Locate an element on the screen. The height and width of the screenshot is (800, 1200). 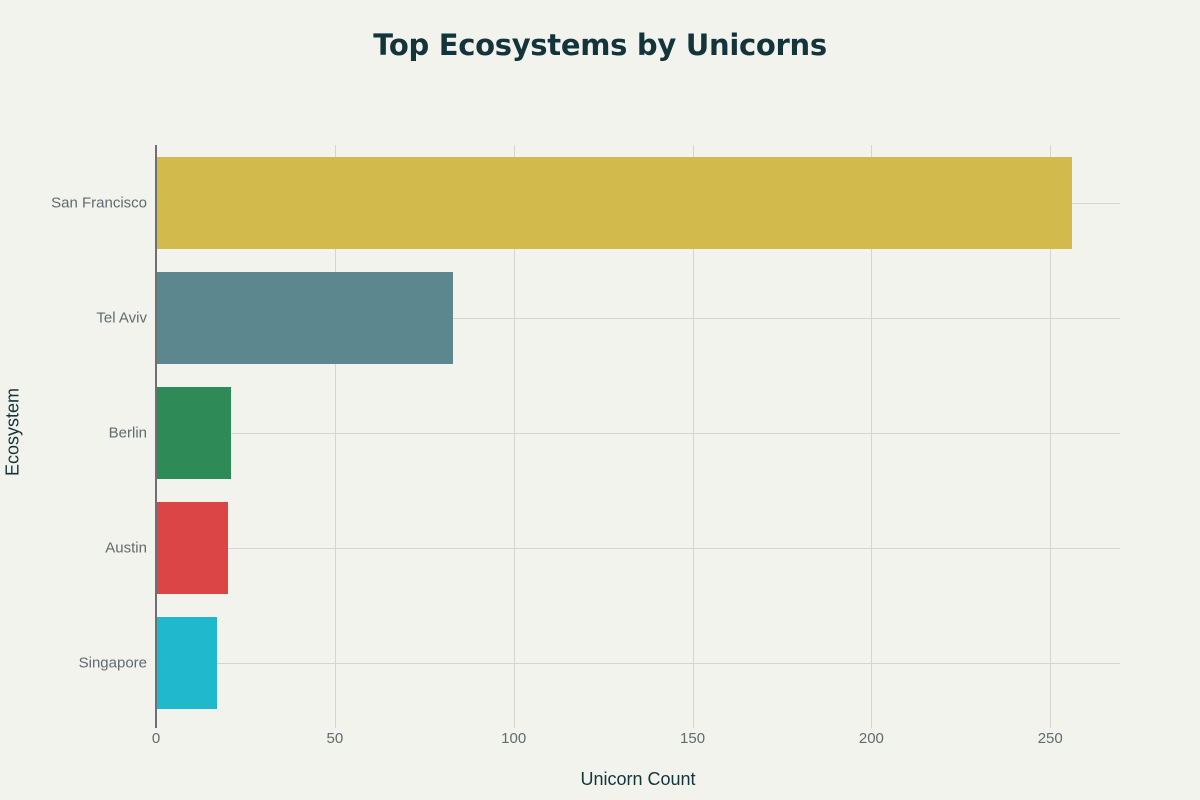
bar-austin is located at coordinates (192, 547).